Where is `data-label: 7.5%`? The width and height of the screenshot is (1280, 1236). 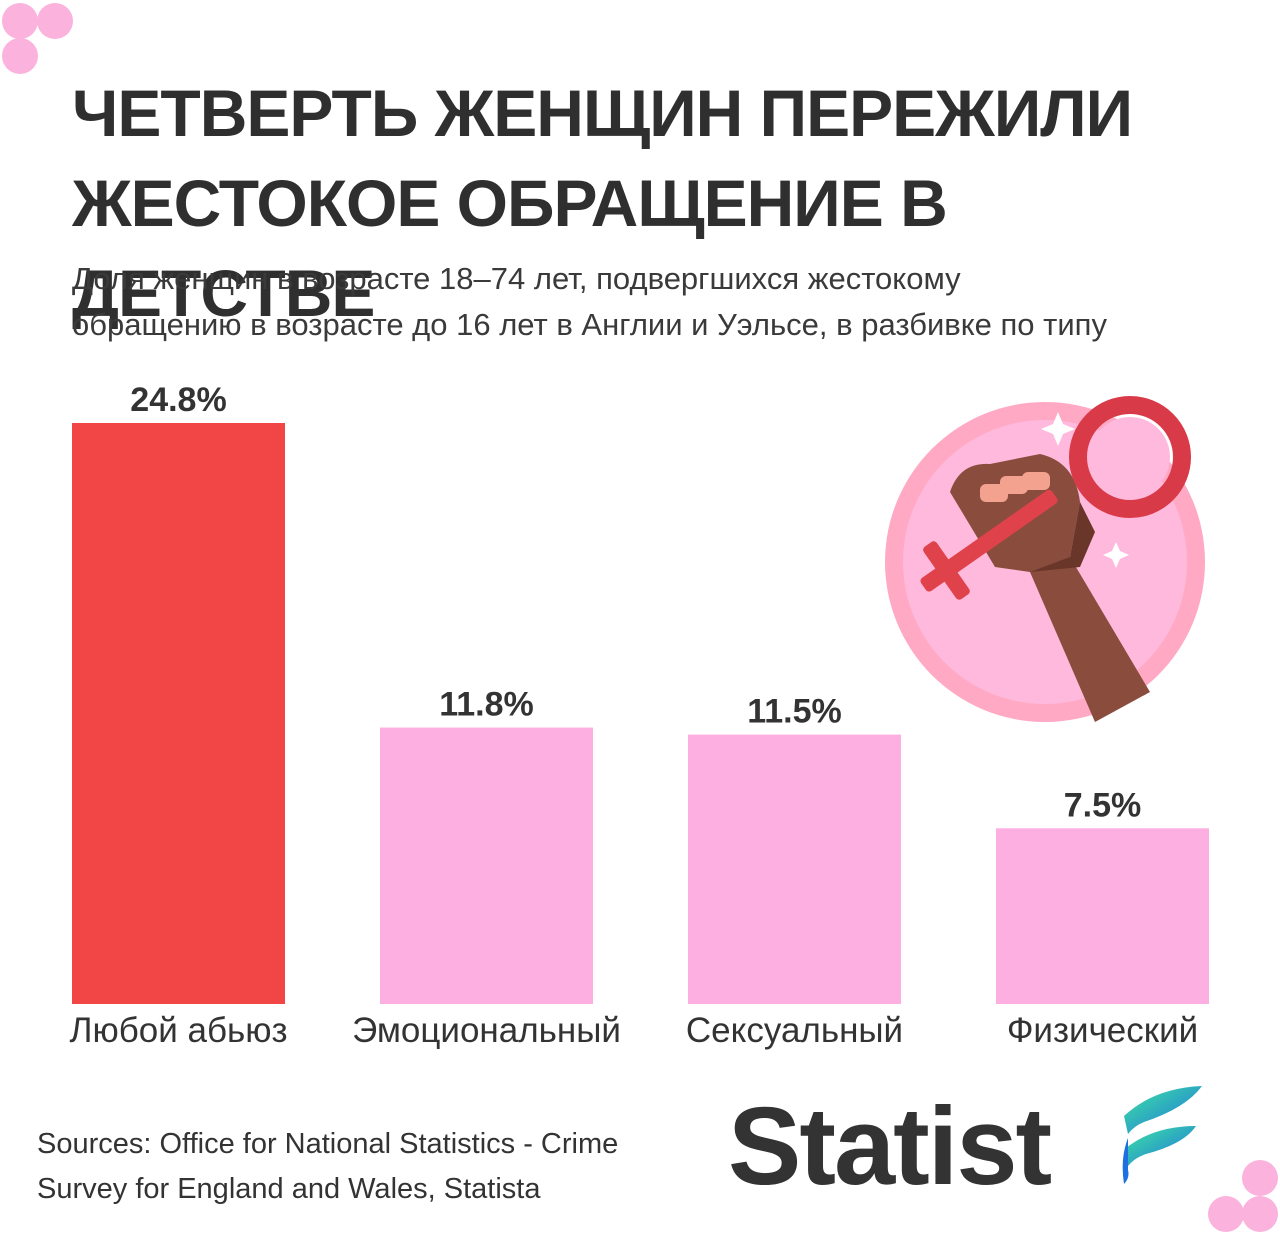
data-label: 7.5% is located at coordinates (1103, 805).